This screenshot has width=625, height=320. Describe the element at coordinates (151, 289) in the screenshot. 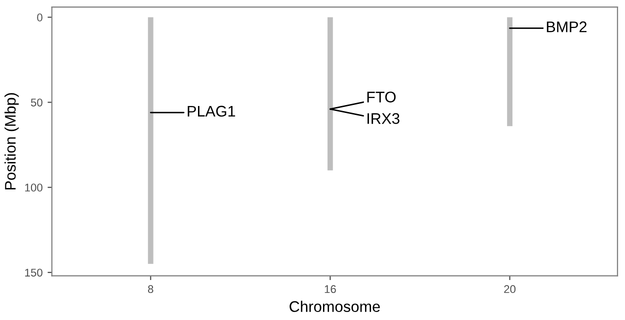

I see `x-tick-label: 8` at that location.